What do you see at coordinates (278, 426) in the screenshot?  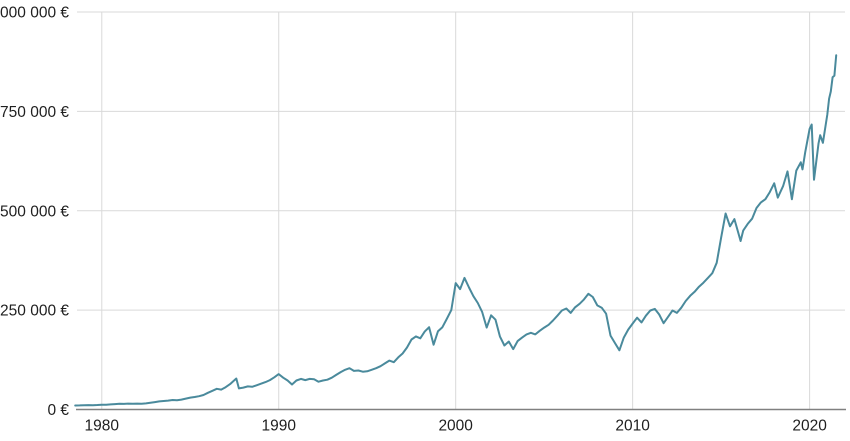 I see `x-tick-label: 1990` at bounding box center [278, 426].